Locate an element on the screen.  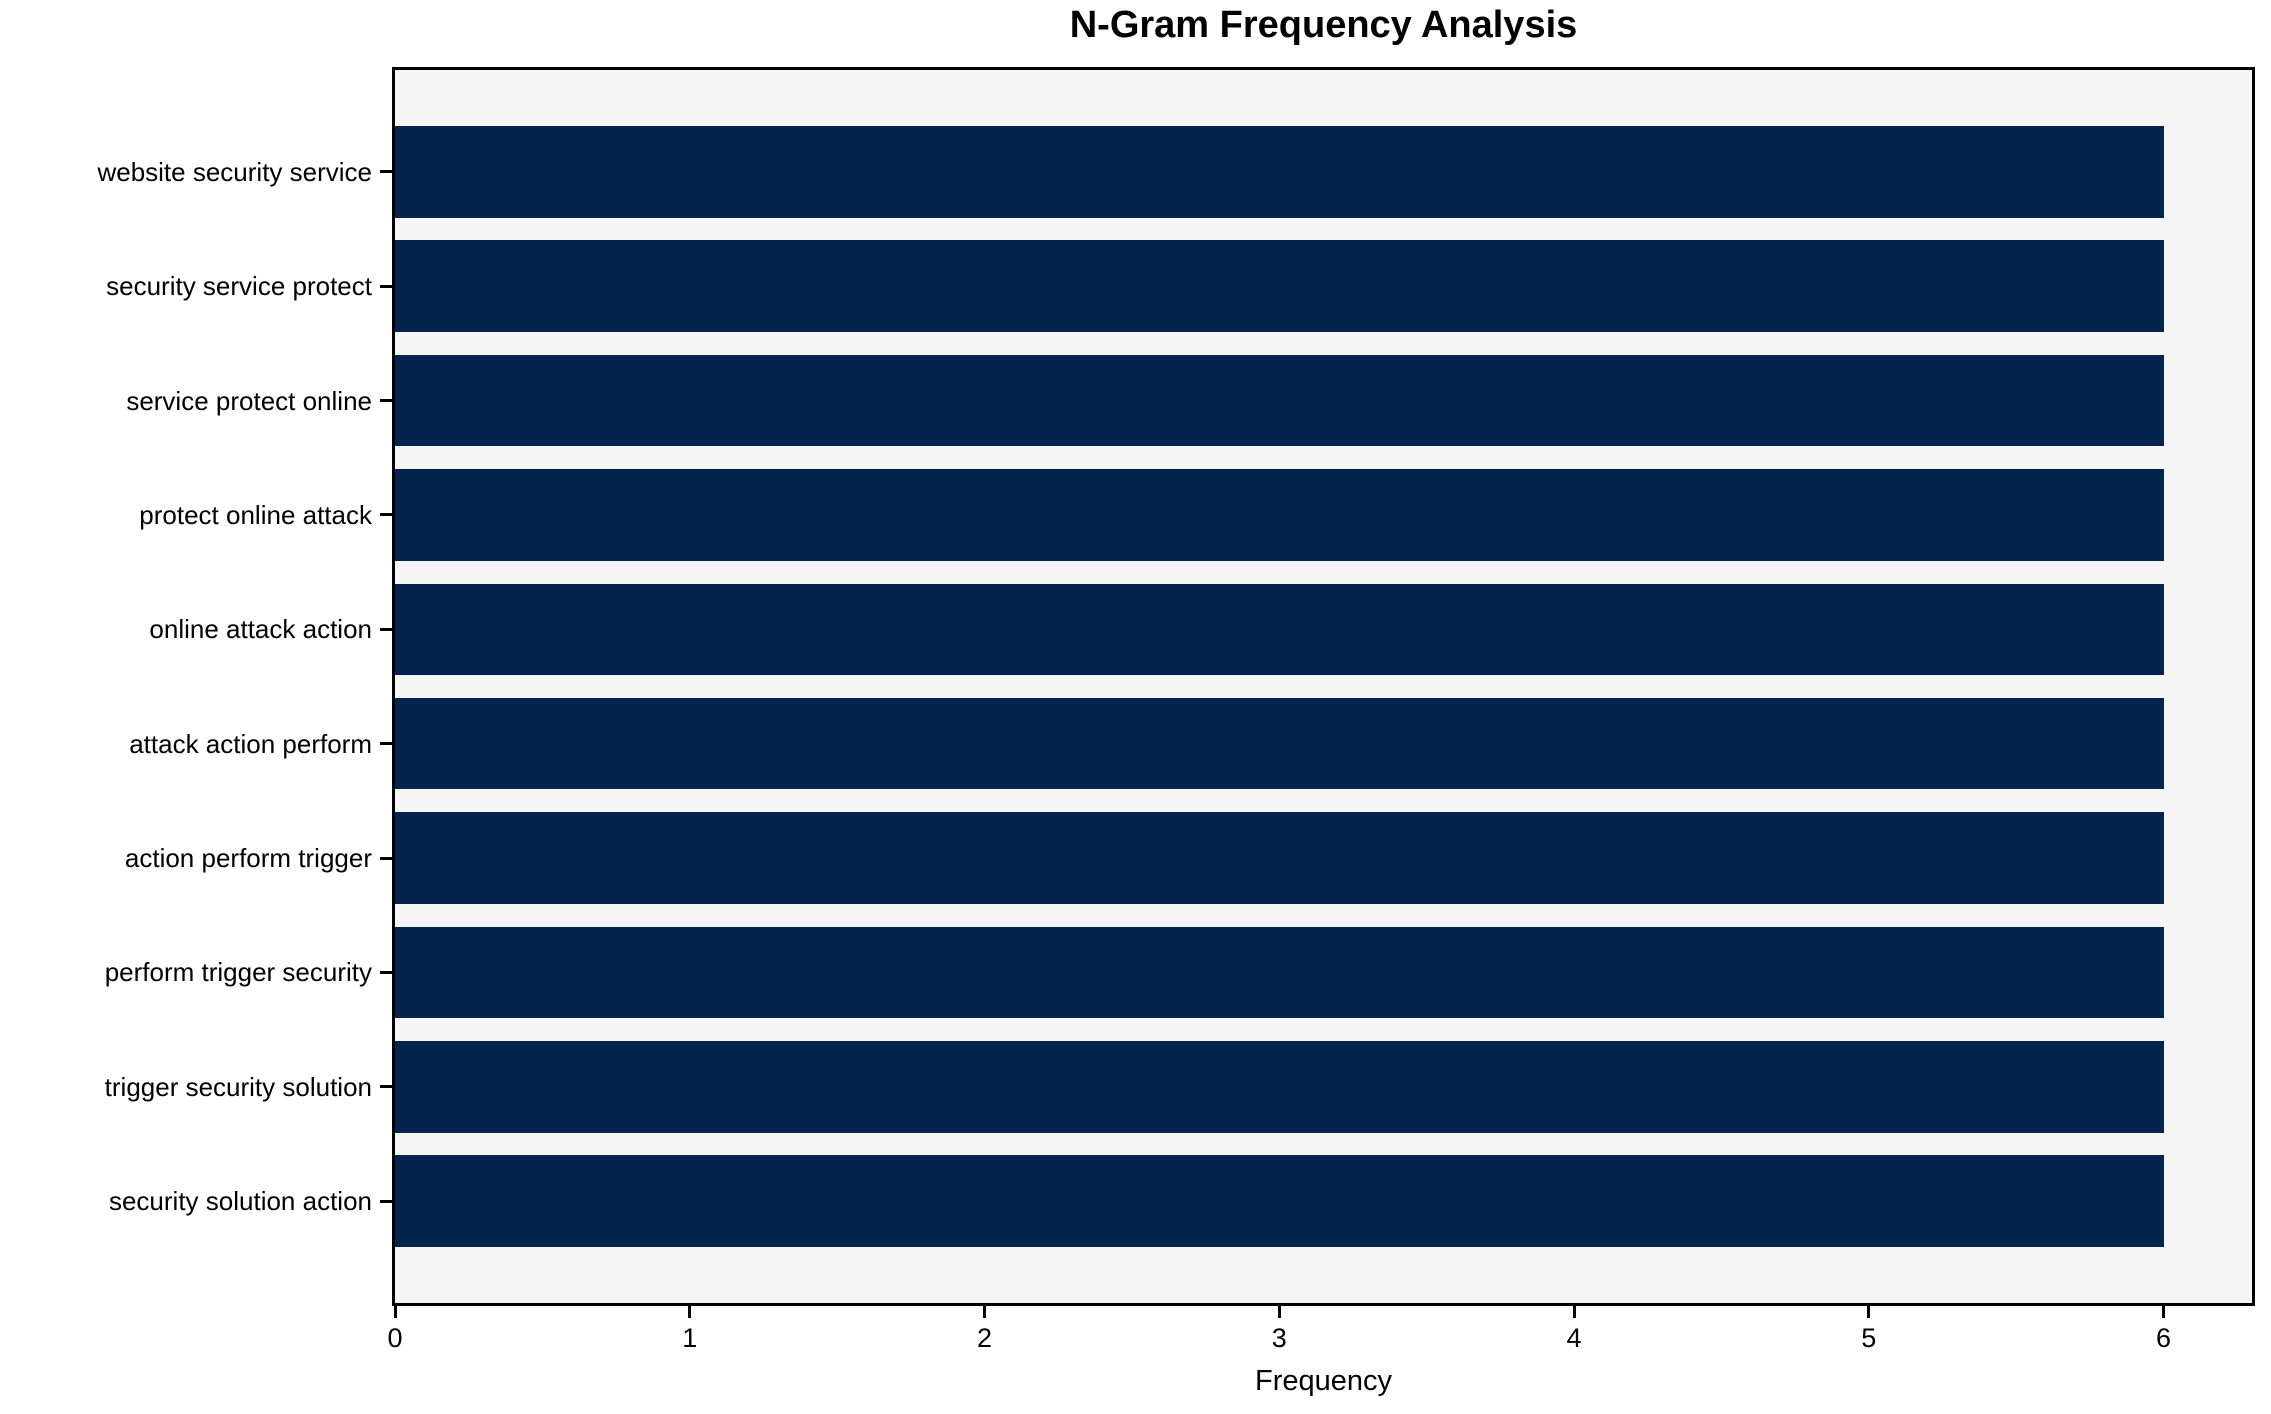
x-tick-label: 5 is located at coordinates (1869, 1338).